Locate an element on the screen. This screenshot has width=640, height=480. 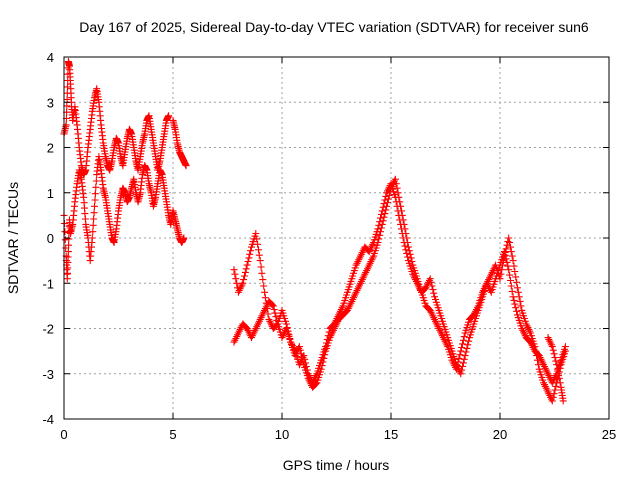
x-tick-label: 10 is located at coordinates (282, 434).